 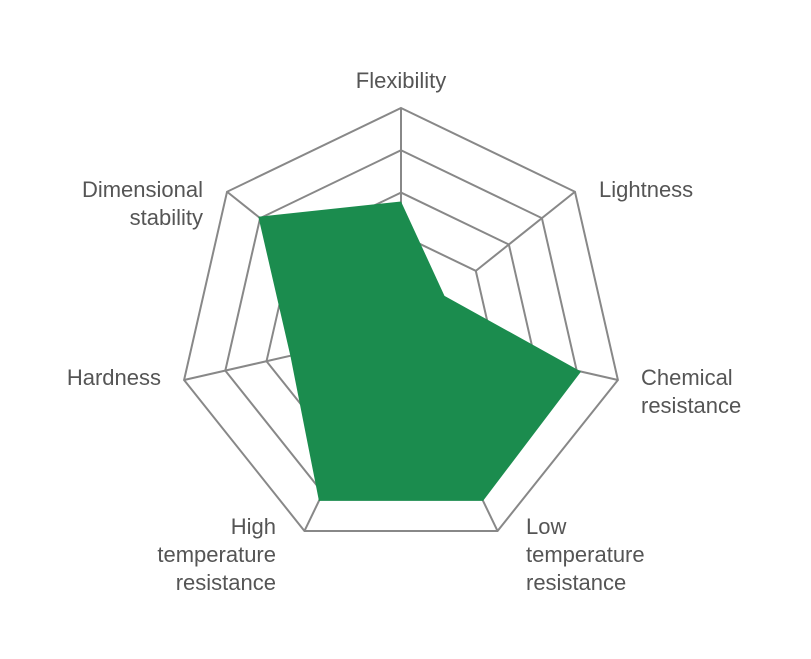 I want to click on axis-label: Flexibility, so click(x=401, y=80).